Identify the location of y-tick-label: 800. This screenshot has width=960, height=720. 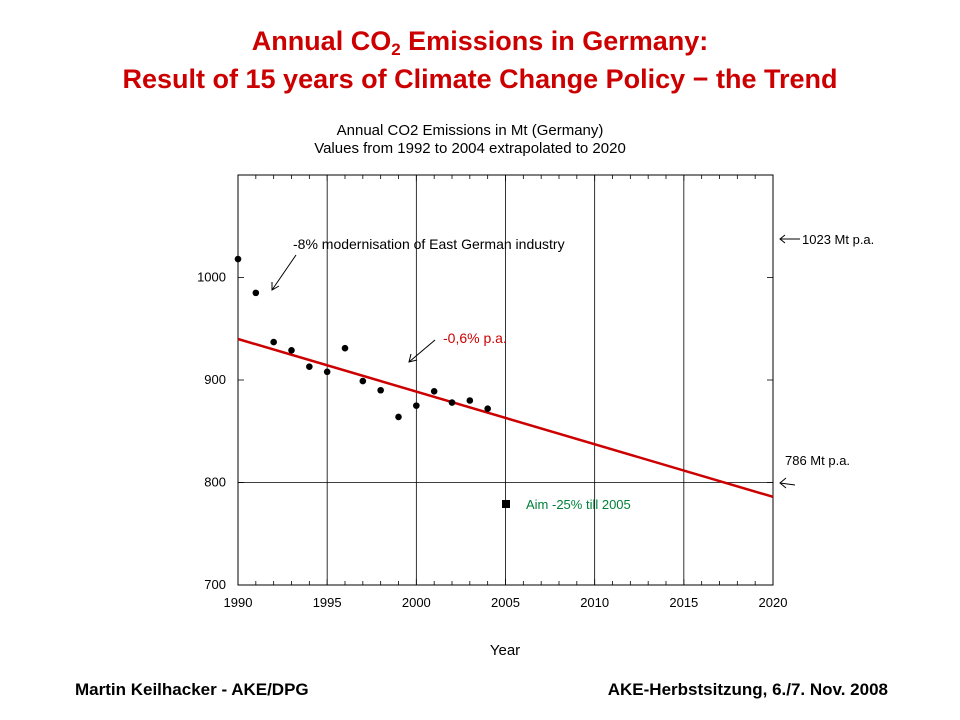
(215, 482).